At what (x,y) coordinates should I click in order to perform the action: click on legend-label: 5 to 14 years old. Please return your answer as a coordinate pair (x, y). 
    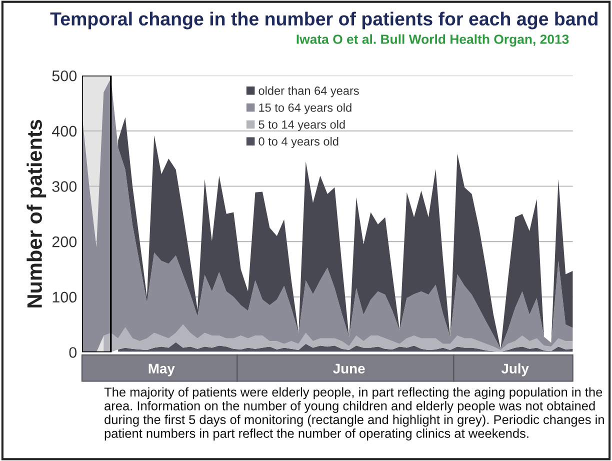
    Looking at the image, I should click on (301, 126).